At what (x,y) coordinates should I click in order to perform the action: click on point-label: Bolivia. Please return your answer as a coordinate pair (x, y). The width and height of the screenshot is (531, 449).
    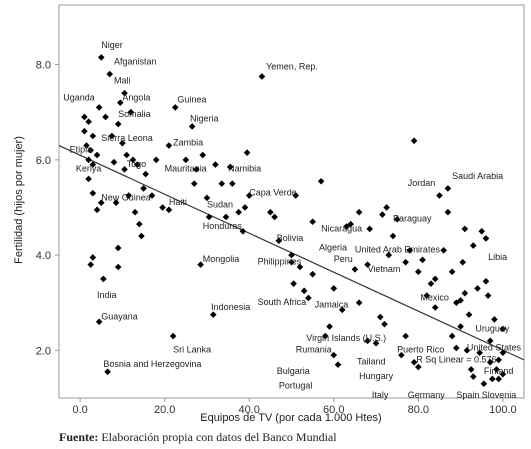
    Looking at the image, I should click on (290, 238).